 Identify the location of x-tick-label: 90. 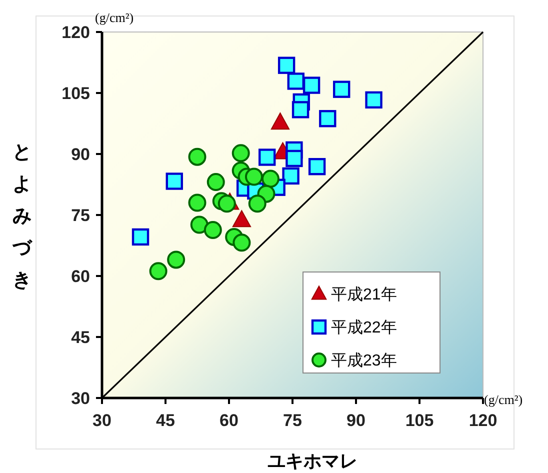
(356, 420).